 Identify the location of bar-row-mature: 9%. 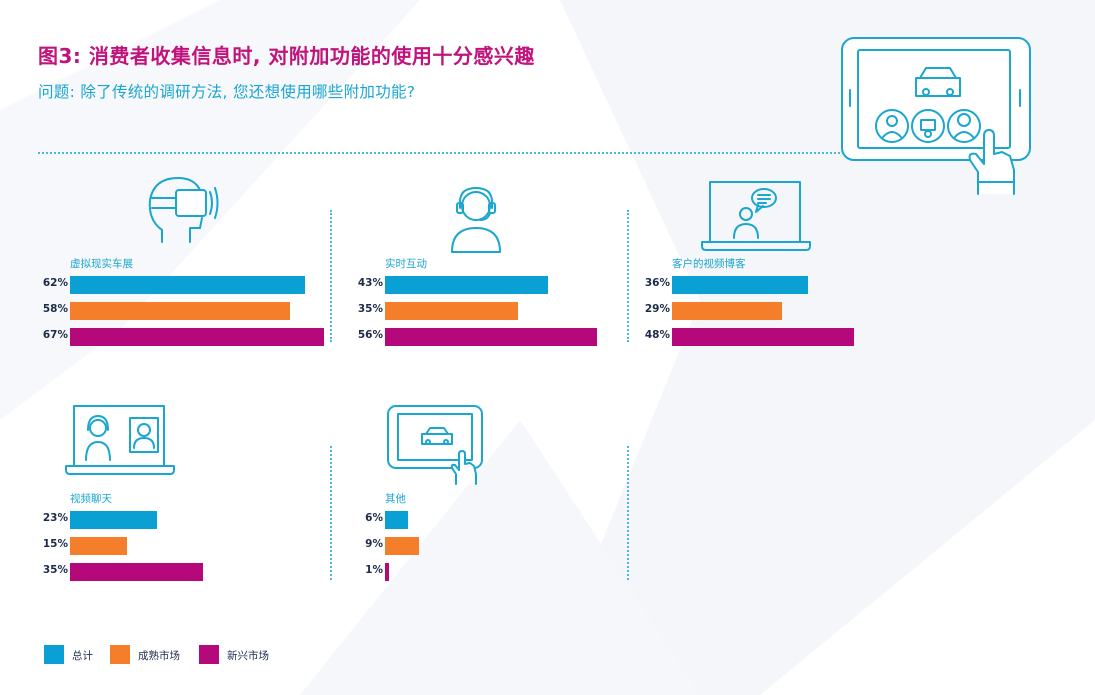
(500, 546).